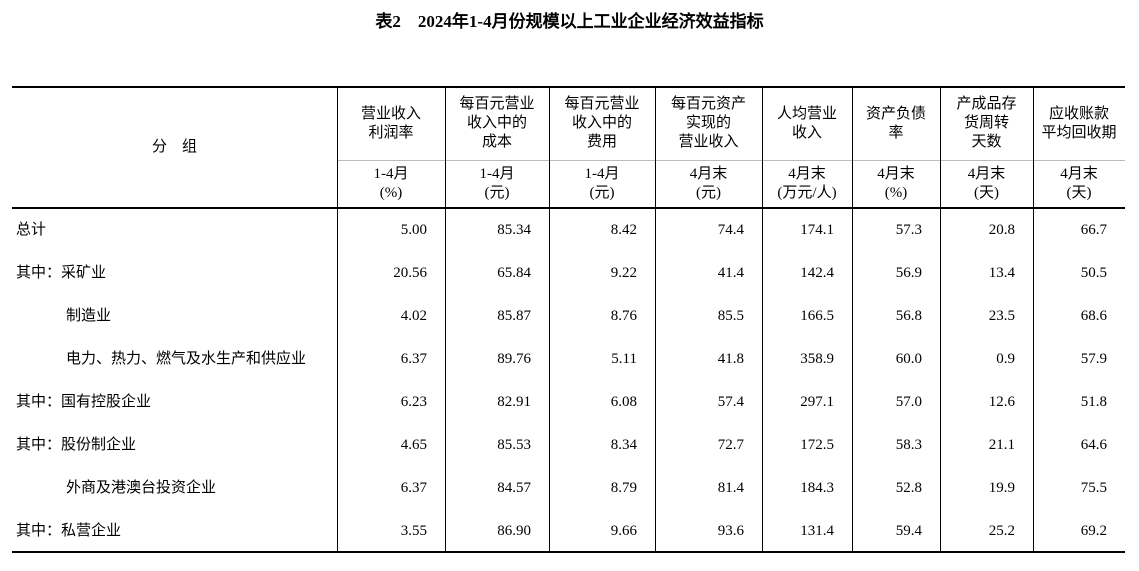 Image resolution: width=1139 pixels, height=571 pixels. I want to click on column-unit: (万元/人), so click(807, 193).